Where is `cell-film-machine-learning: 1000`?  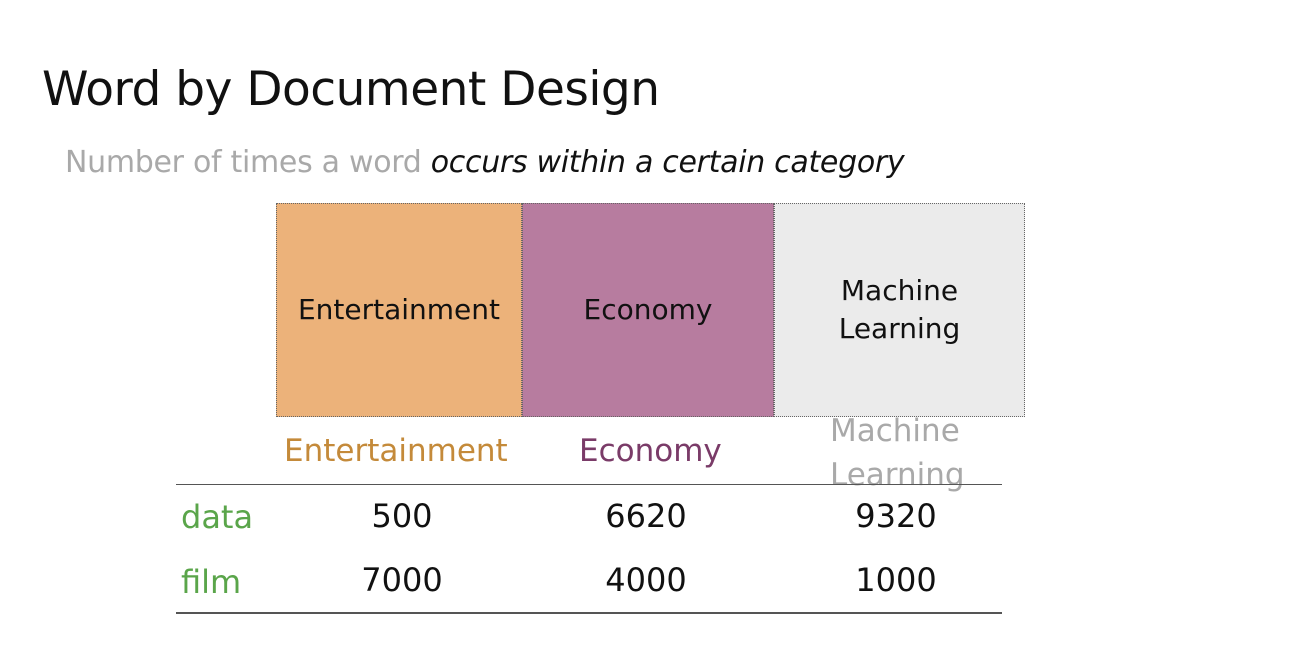
cell-film-machine-learning: 1000 is located at coordinates (896, 580).